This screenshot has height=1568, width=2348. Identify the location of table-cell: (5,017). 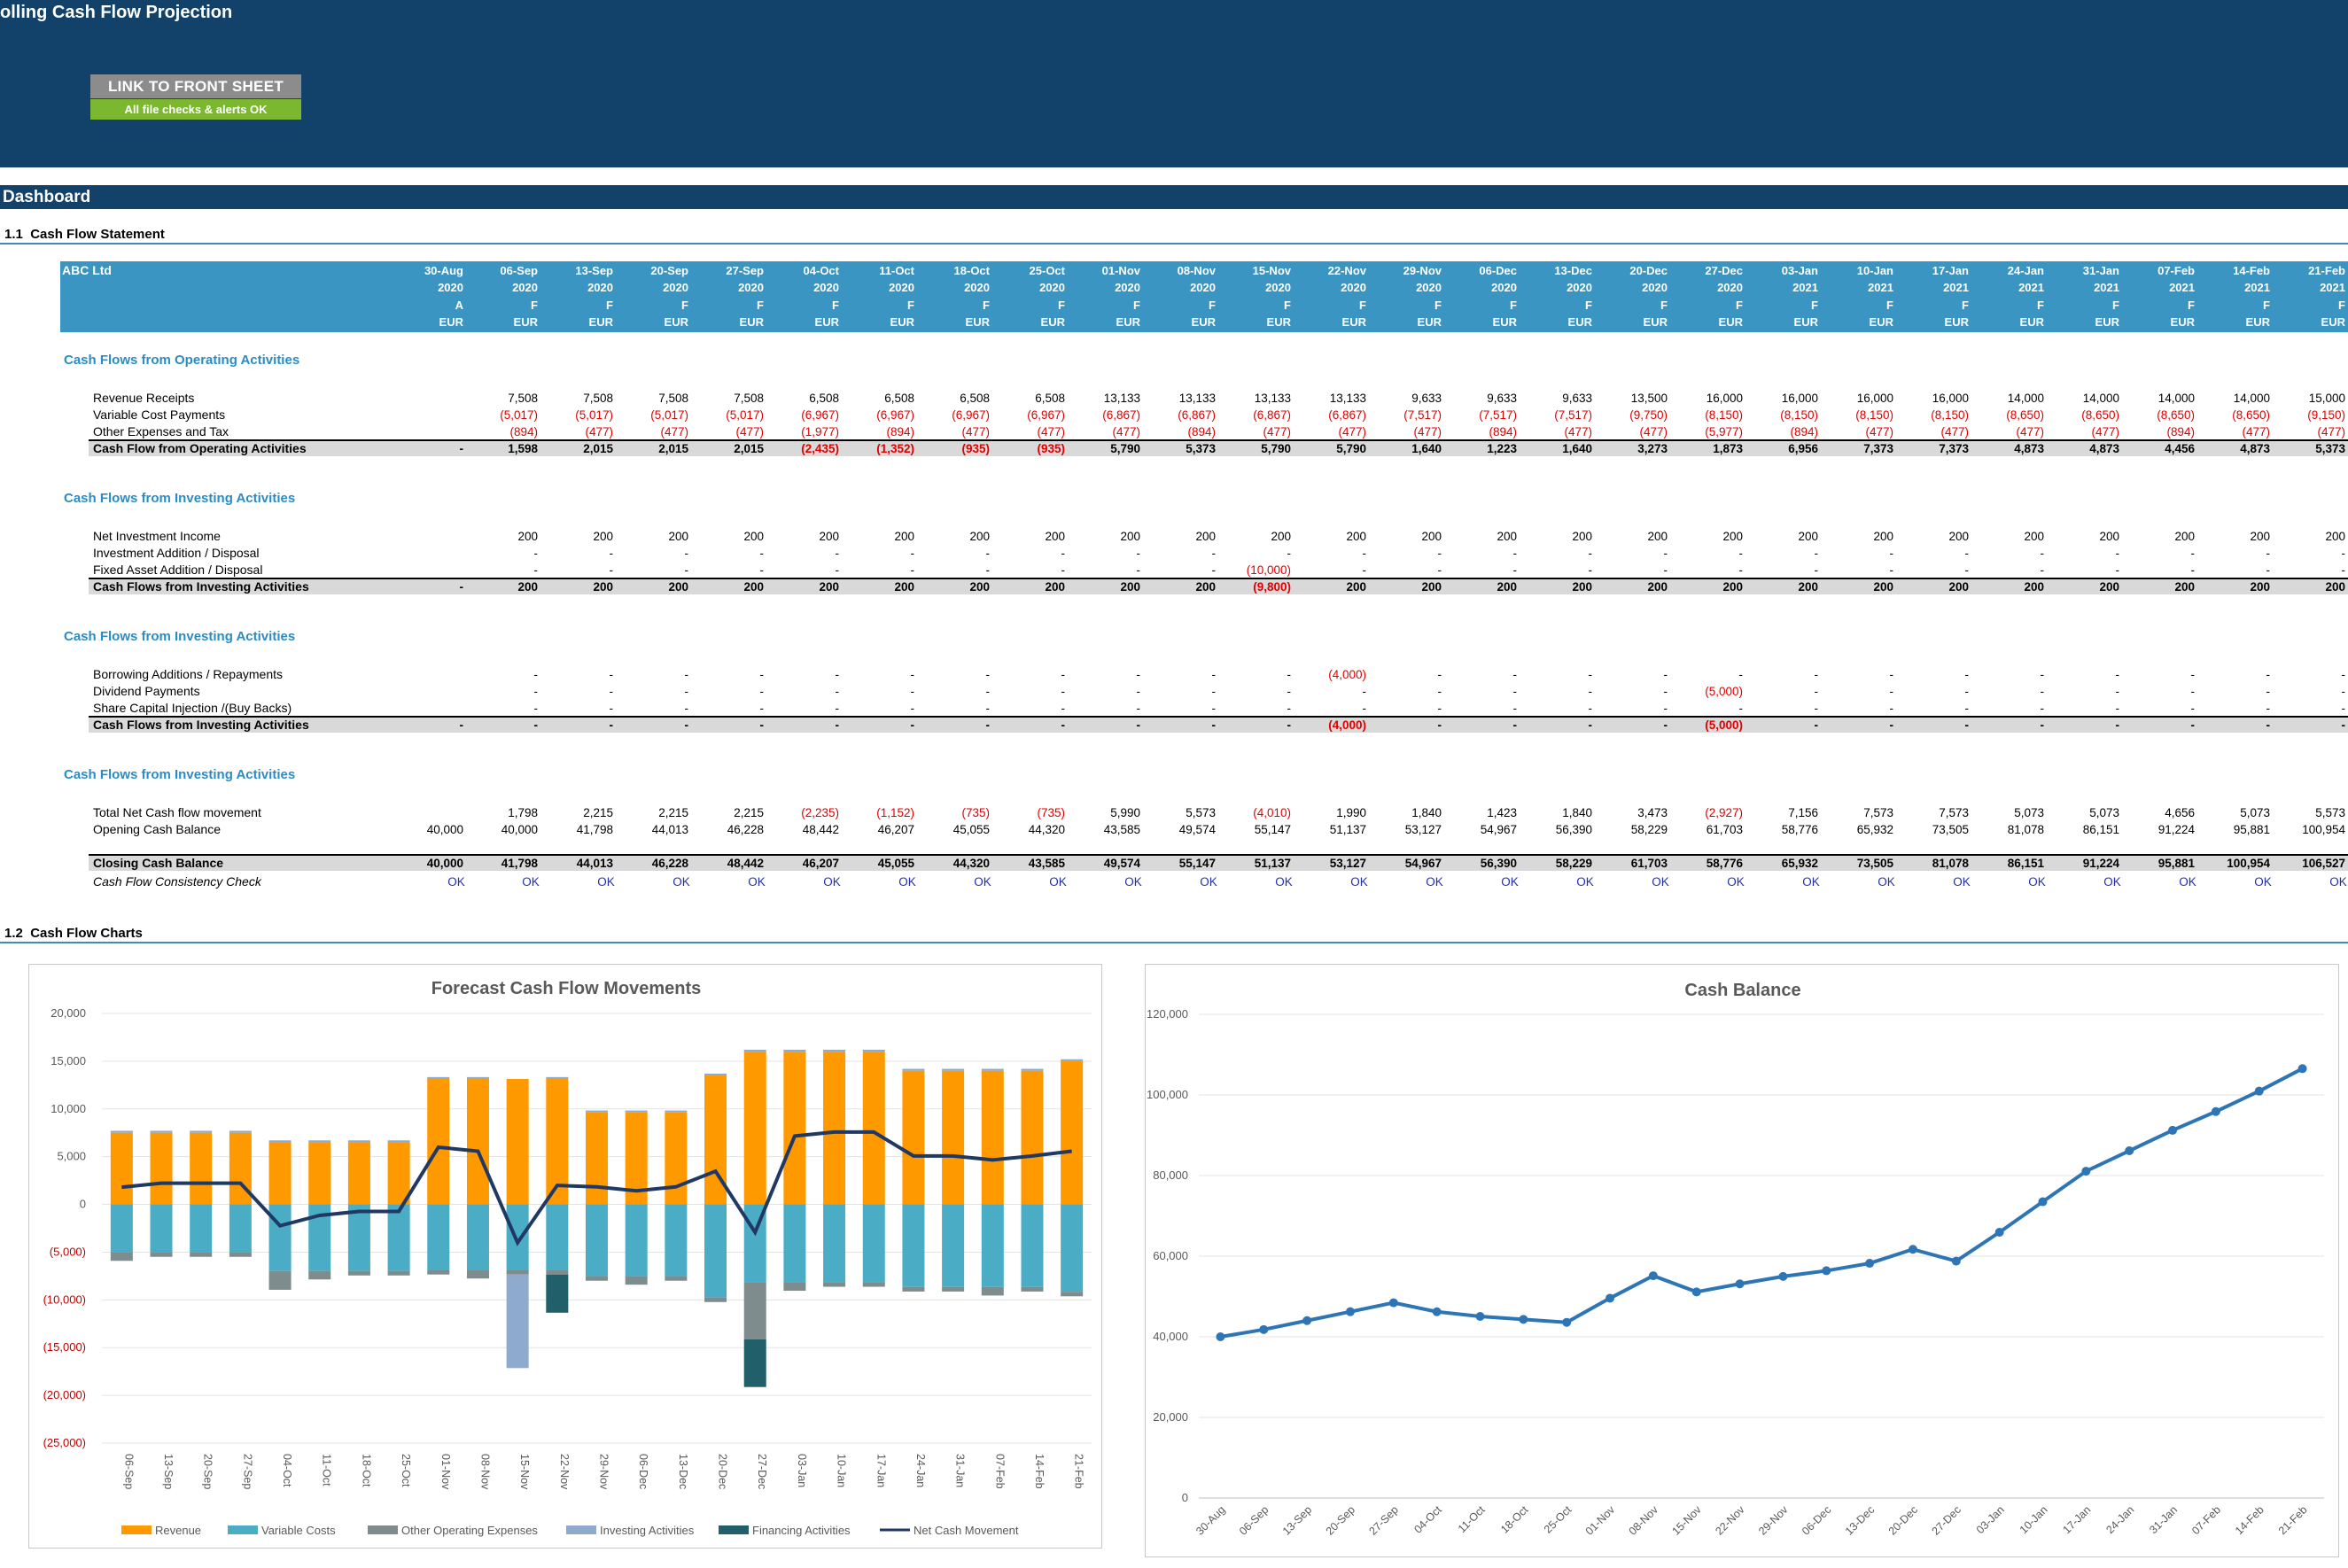
(669, 415).